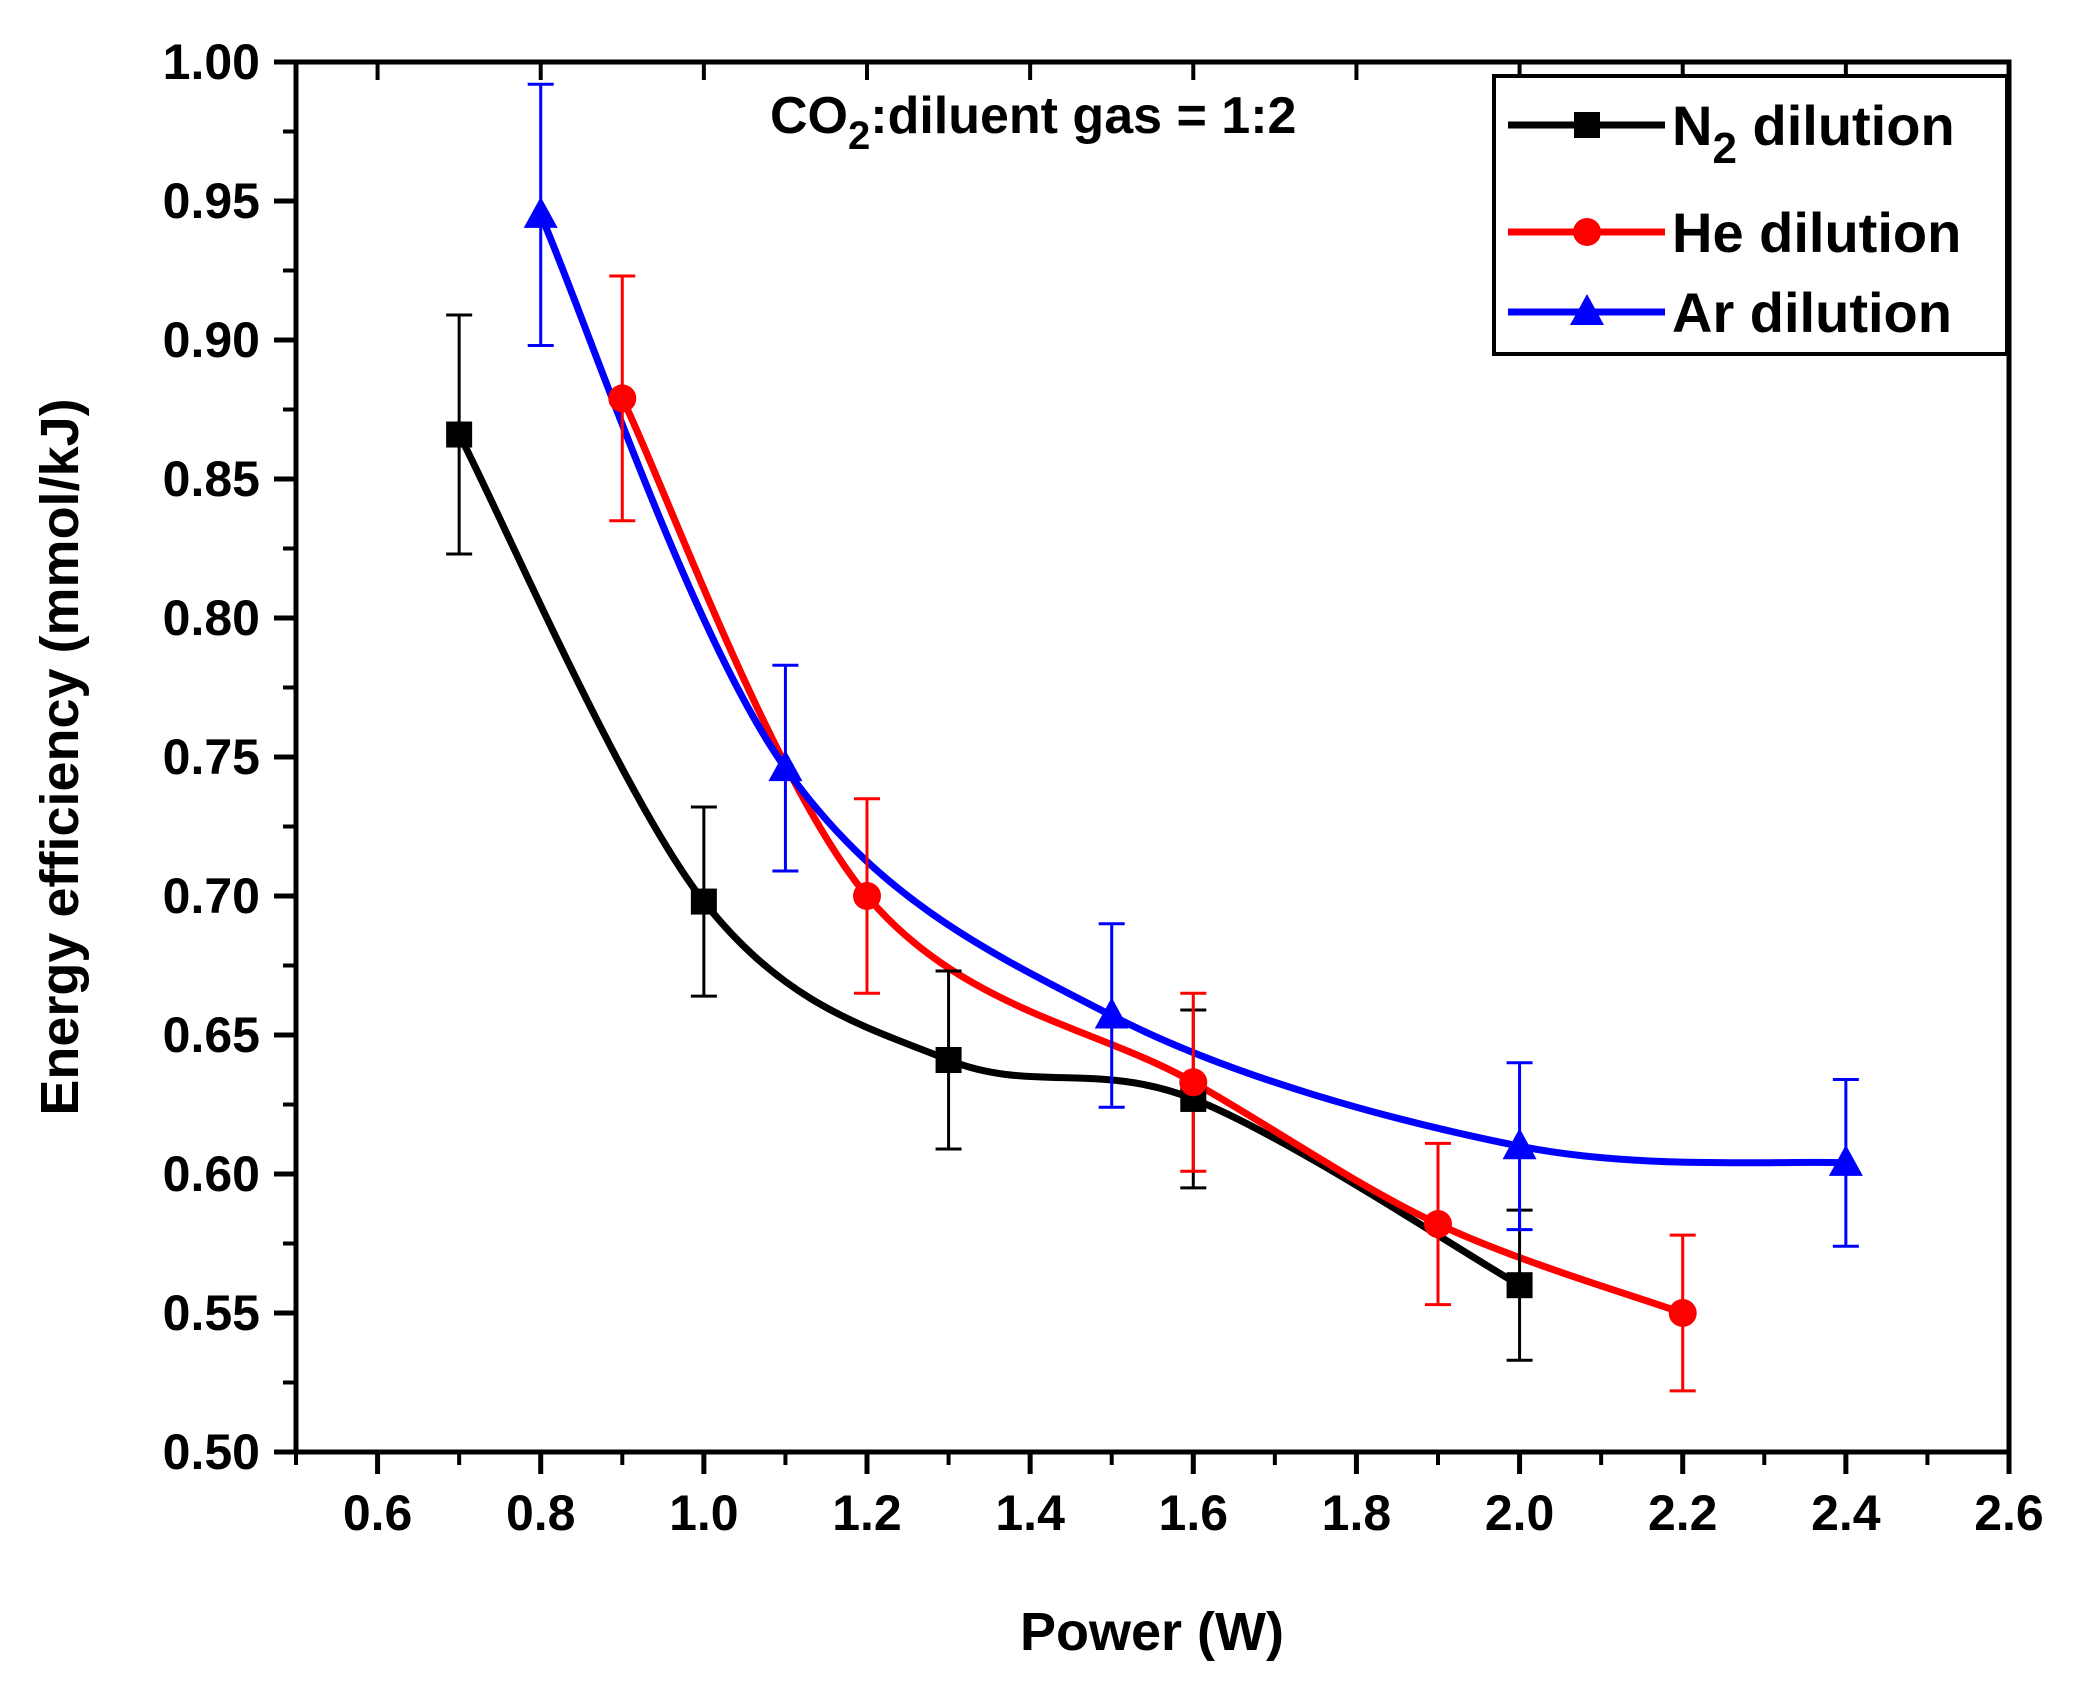 The width and height of the screenshot is (2094, 1691). What do you see at coordinates (1194, 1513) in the screenshot?
I see `x-tick-label: 1.6` at bounding box center [1194, 1513].